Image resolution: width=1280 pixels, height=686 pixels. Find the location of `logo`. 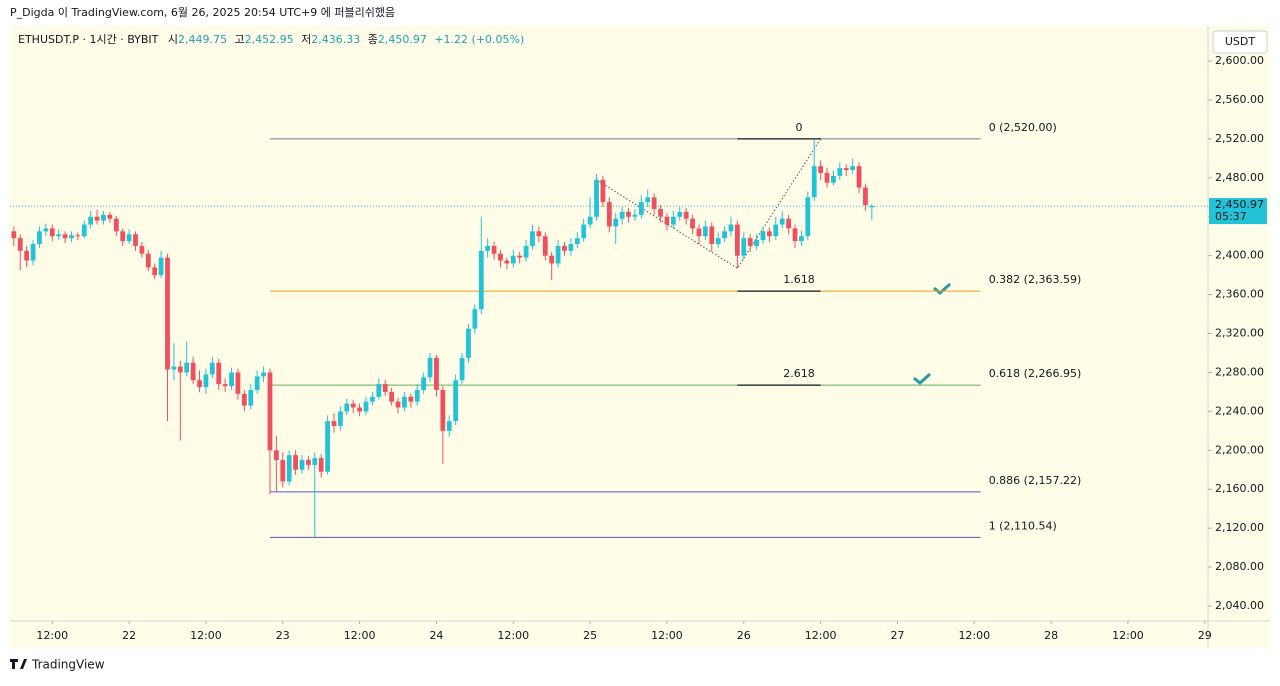

logo is located at coordinates (18, 664).